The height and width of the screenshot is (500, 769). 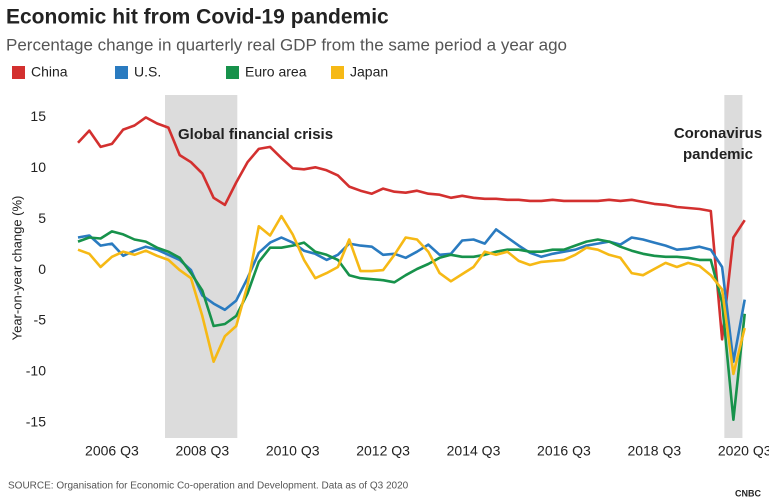 I want to click on y-tick-label: -5, so click(x=40, y=320).